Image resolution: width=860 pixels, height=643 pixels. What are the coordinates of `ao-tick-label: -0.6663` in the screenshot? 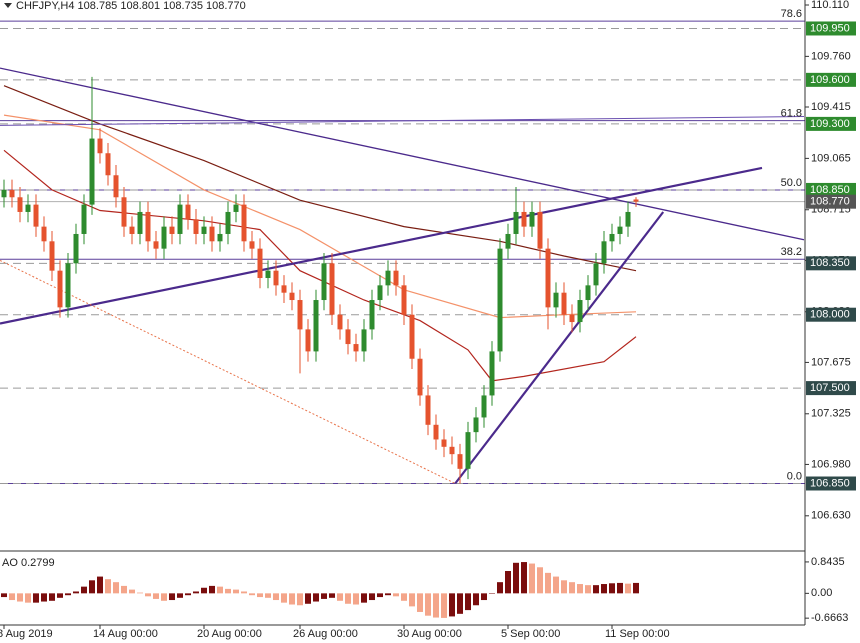 It's located at (829, 618).